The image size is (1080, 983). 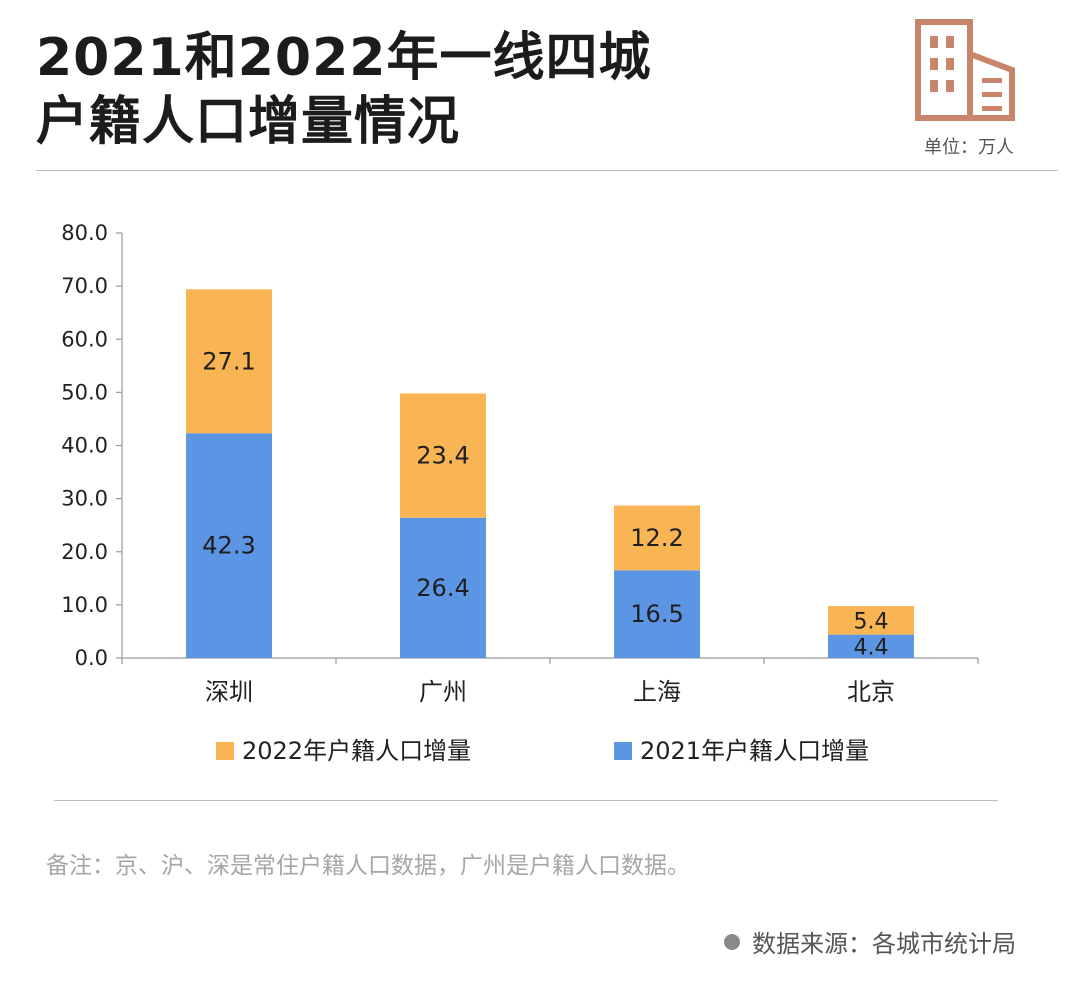 I want to click on bullet-dot-icon, so click(x=732, y=941).